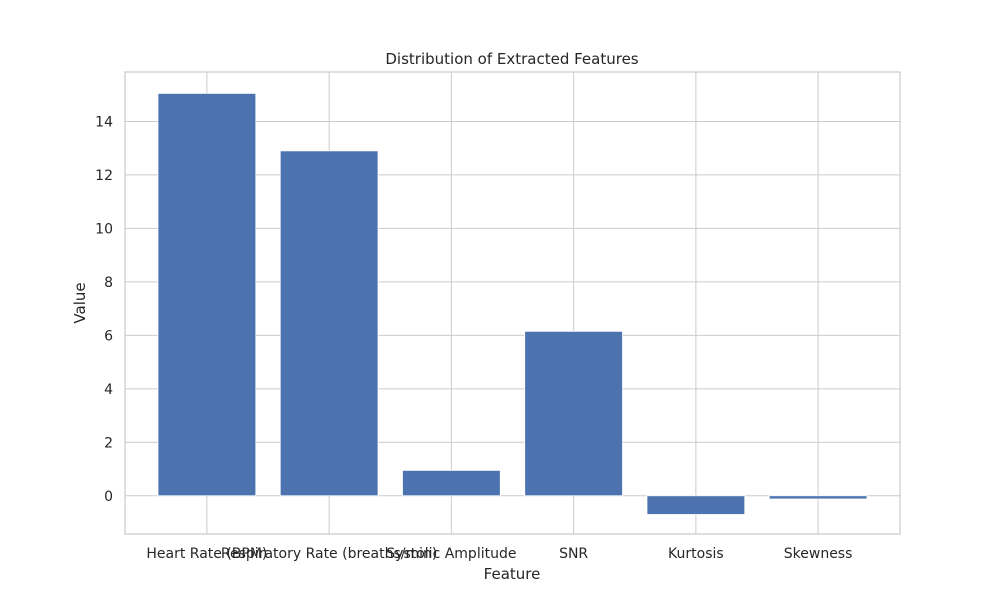 This screenshot has height=604, width=1000. I want to click on y-tick-label: 2, so click(108, 443).